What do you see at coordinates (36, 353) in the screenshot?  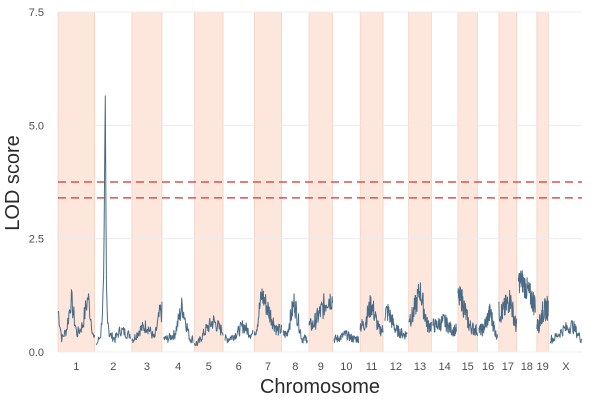 I see `y-tick-label: 0.0` at bounding box center [36, 353].